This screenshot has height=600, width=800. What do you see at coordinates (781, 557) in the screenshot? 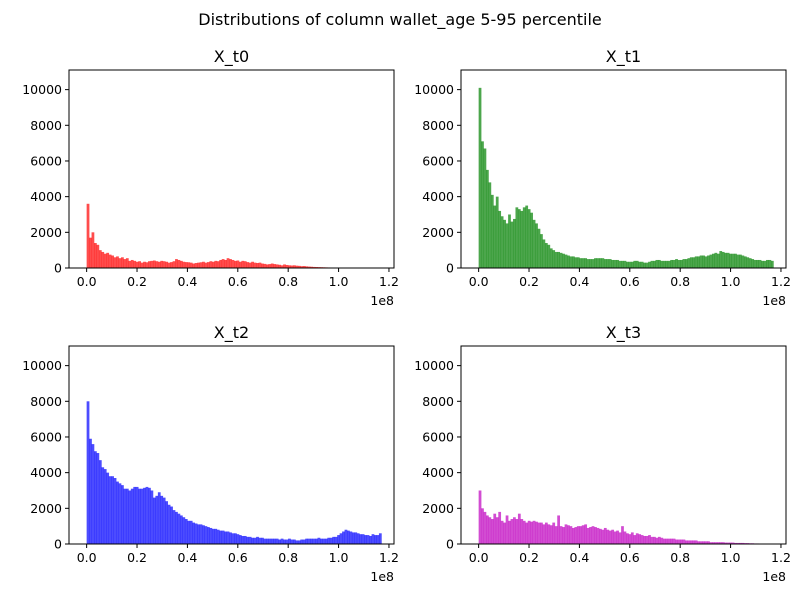
I see `x-tick-label: 1.2` at bounding box center [781, 557].